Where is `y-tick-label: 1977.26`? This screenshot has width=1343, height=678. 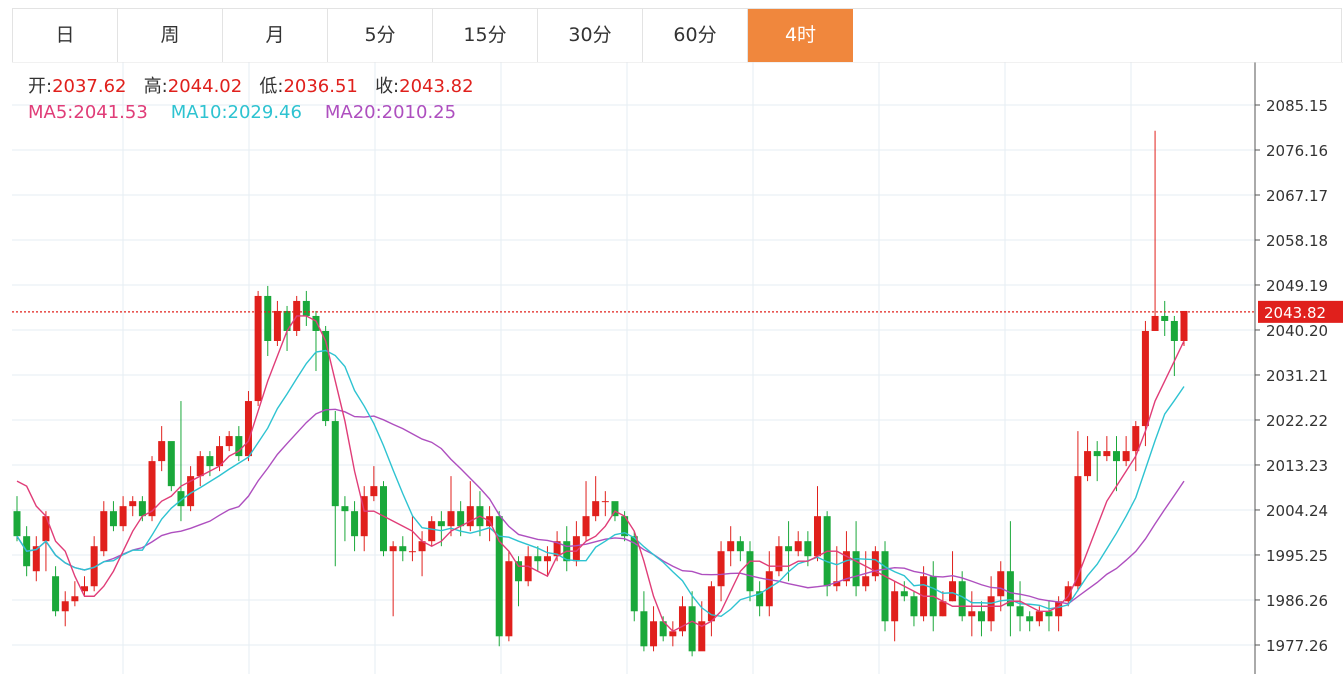 y-tick-label: 1977.26 is located at coordinates (1297, 646).